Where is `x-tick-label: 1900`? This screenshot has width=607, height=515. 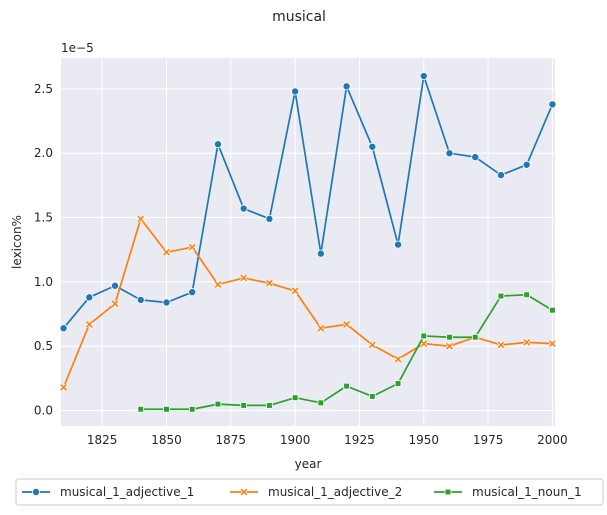
x-tick-label: 1900 is located at coordinates (295, 440).